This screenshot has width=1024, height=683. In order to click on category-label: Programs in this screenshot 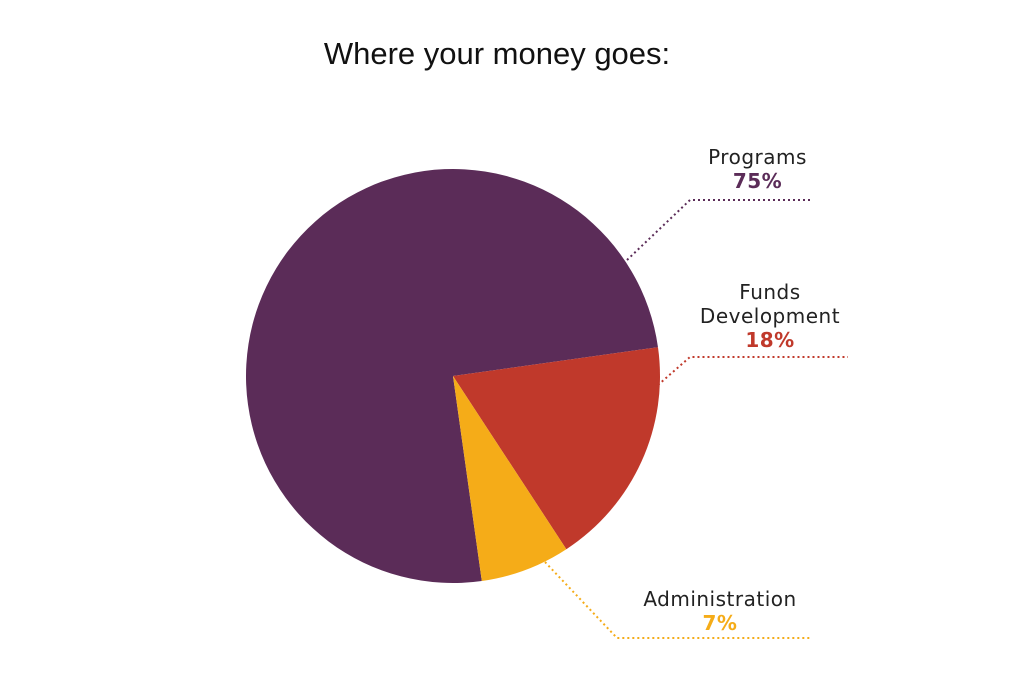, I will do `click(757, 157)`.